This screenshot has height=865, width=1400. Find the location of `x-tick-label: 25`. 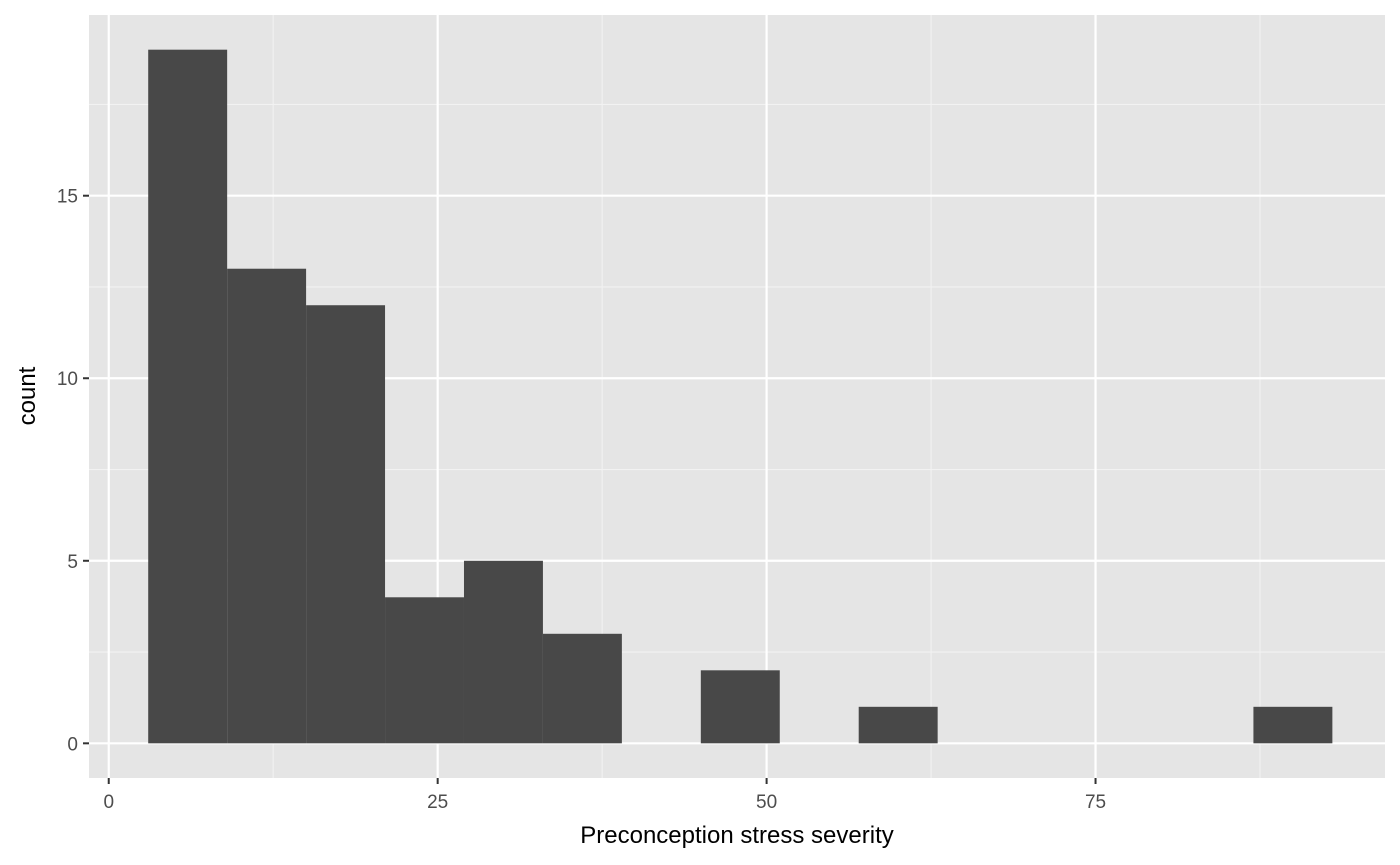

x-tick-label: 25 is located at coordinates (437, 802).